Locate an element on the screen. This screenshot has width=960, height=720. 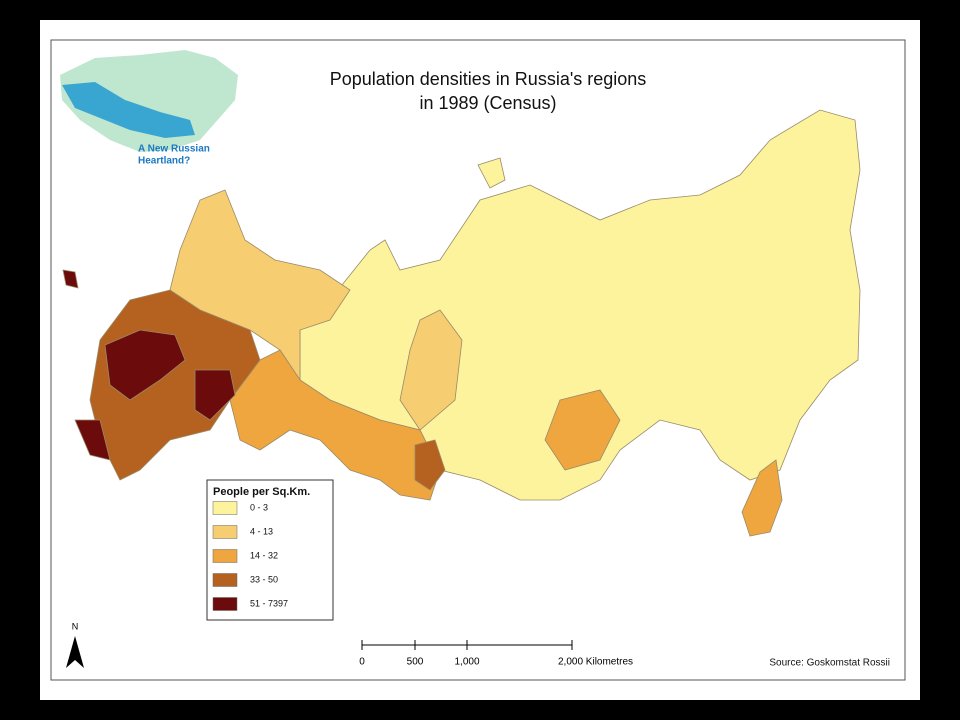
north-arrow: N is located at coordinates (75, 644).